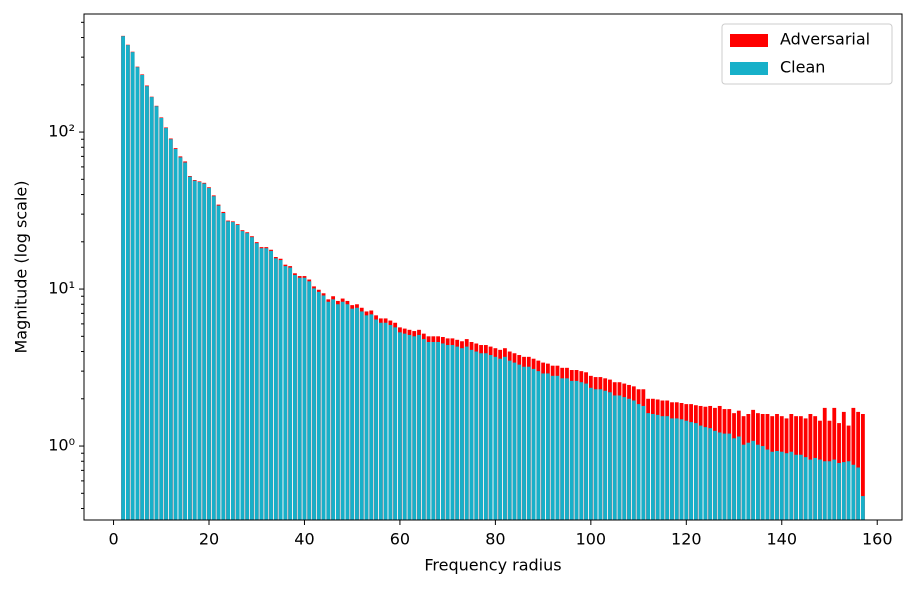 The width and height of the screenshot is (914, 589). What do you see at coordinates (591, 539) in the screenshot?
I see `x-tick-label: 100` at bounding box center [591, 539].